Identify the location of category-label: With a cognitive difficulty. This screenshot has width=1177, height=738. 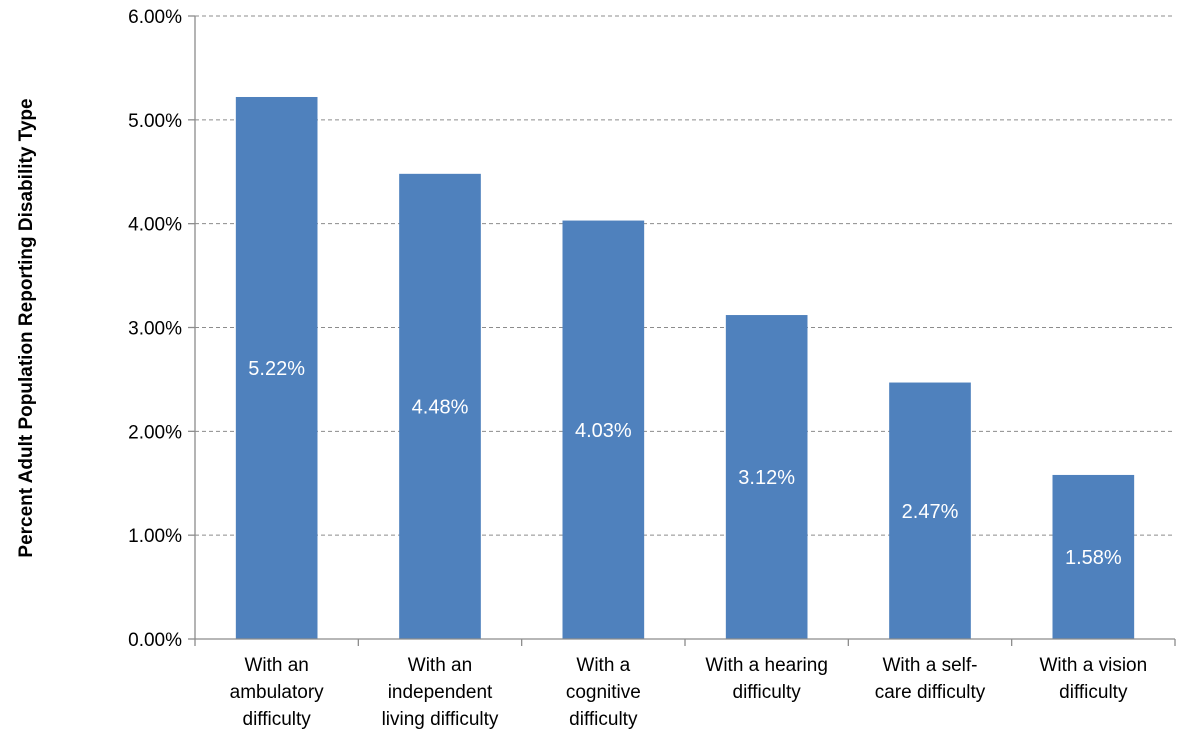
(603, 692).